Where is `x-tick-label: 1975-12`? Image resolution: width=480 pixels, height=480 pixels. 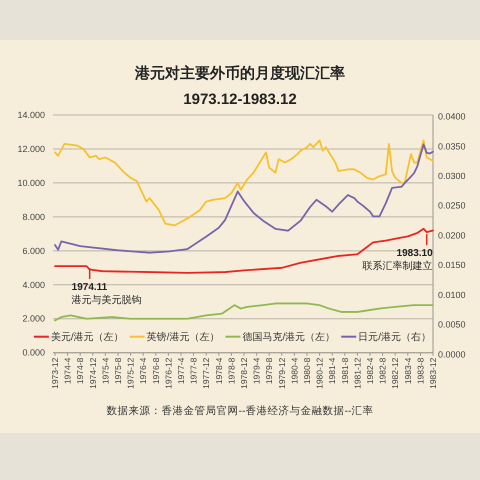 x-tick-label: 1975-12 is located at coordinates (131, 373).